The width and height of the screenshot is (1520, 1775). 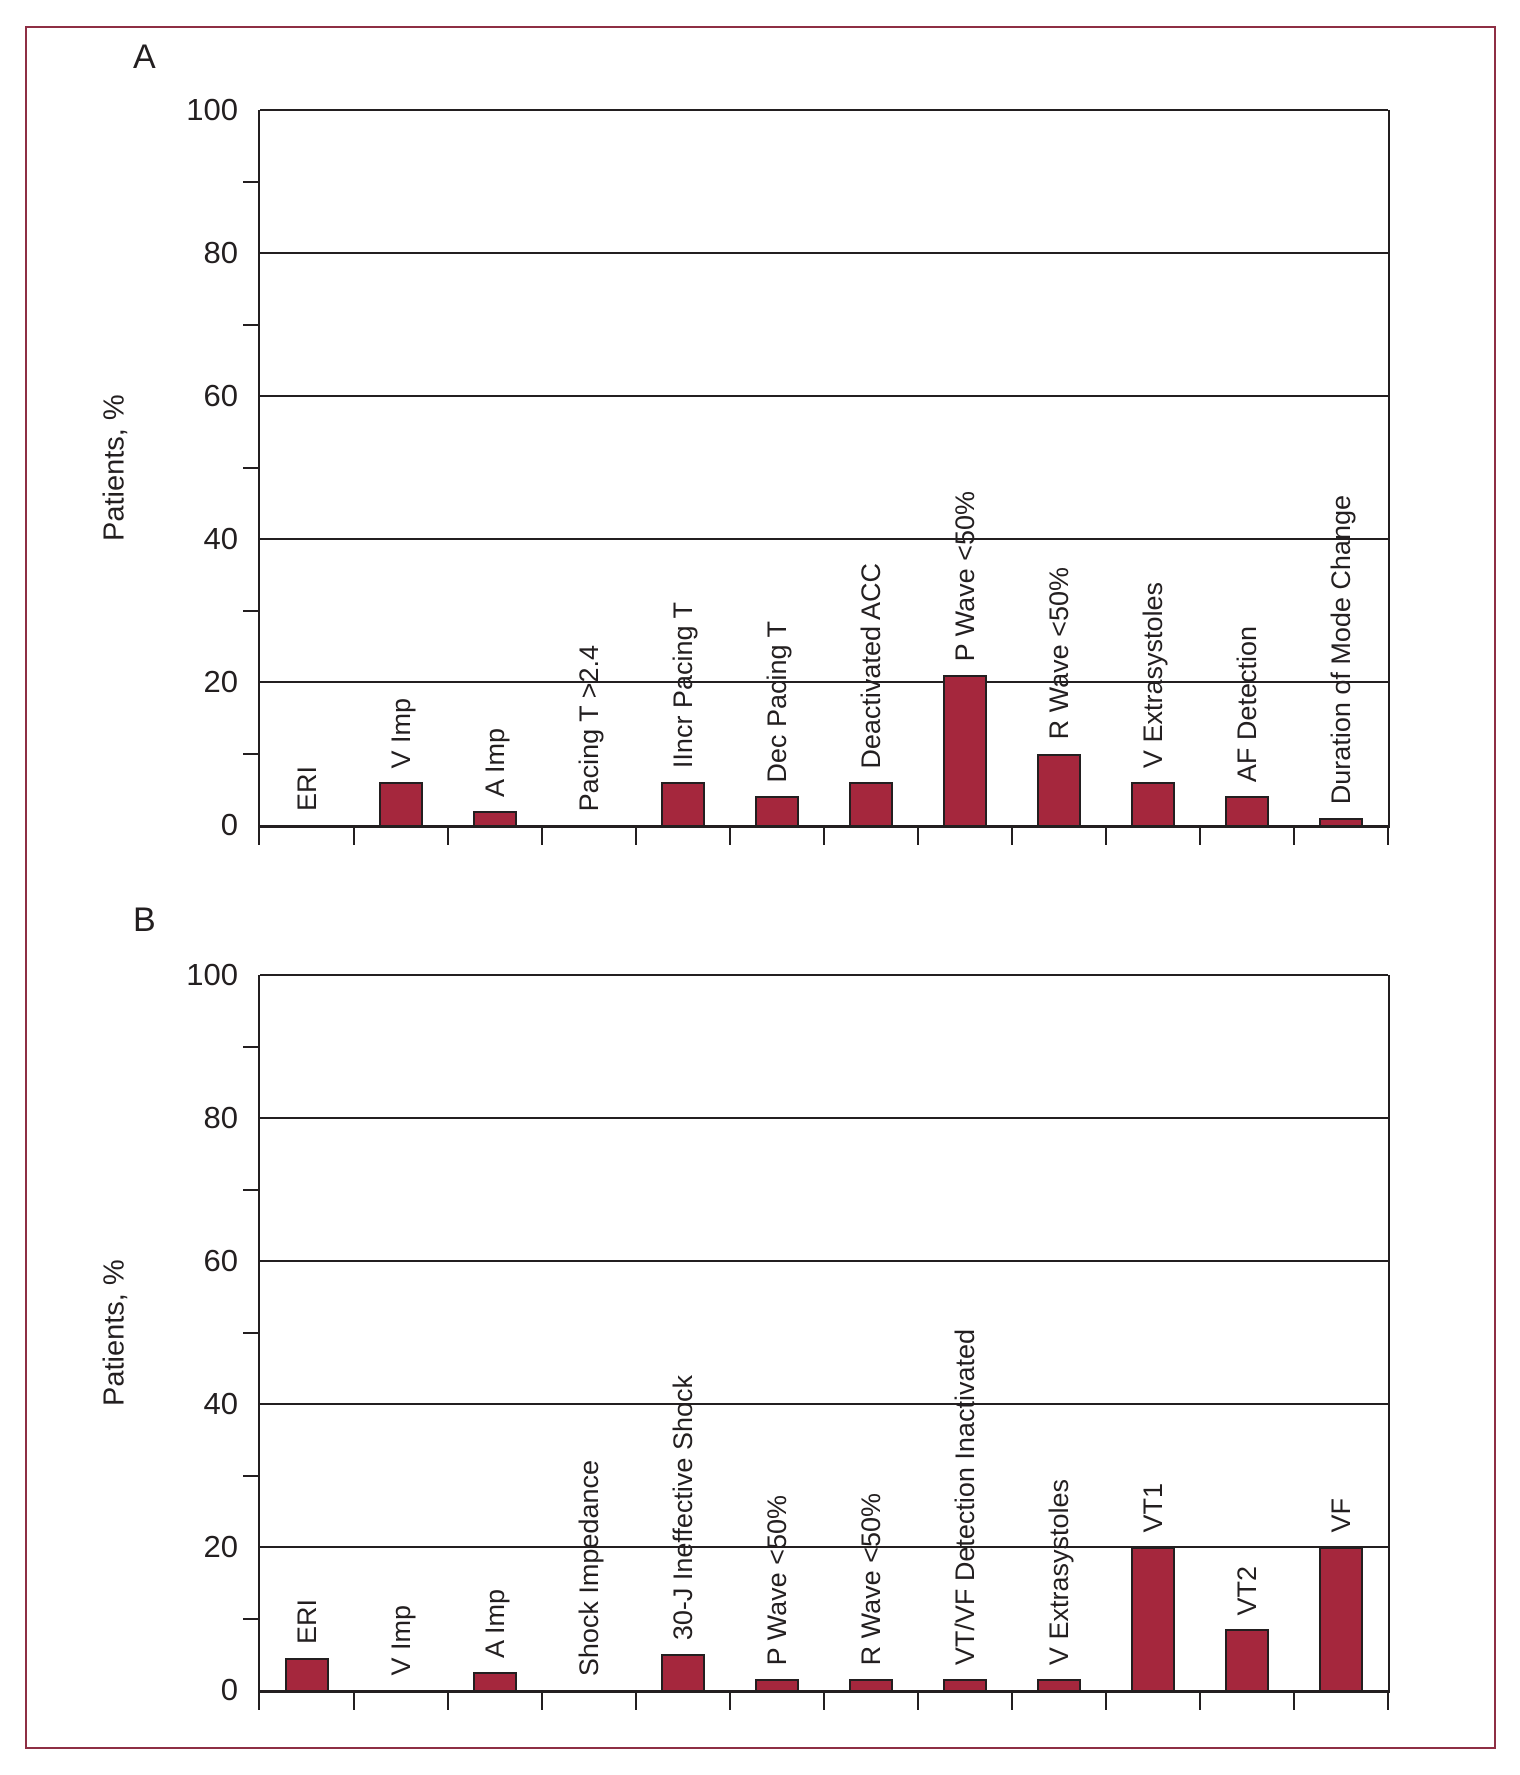 What do you see at coordinates (1247, 704) in the screenshot?
I see `category-label: AF Detection` at bounding box center [1247, 704].